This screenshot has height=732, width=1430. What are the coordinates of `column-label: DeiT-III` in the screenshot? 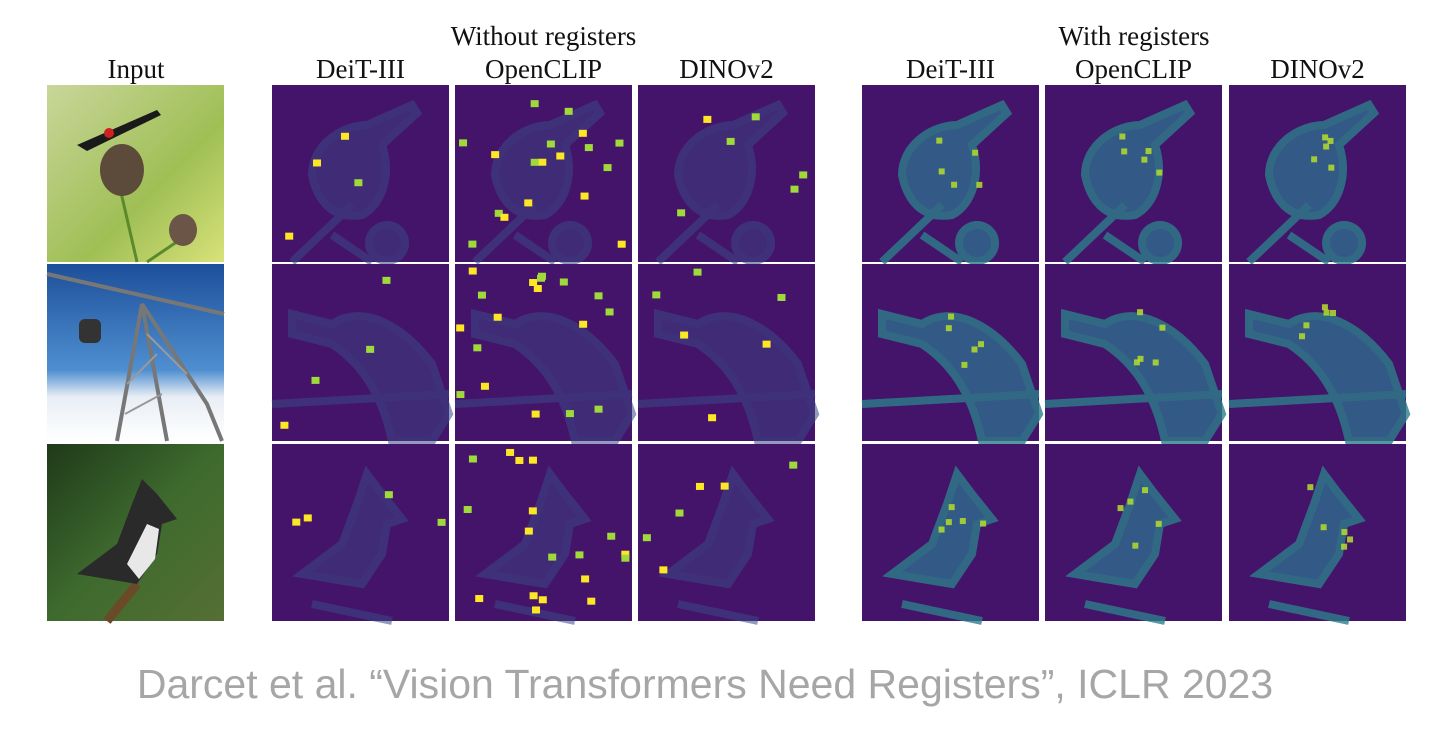 It's located at (360, 69).